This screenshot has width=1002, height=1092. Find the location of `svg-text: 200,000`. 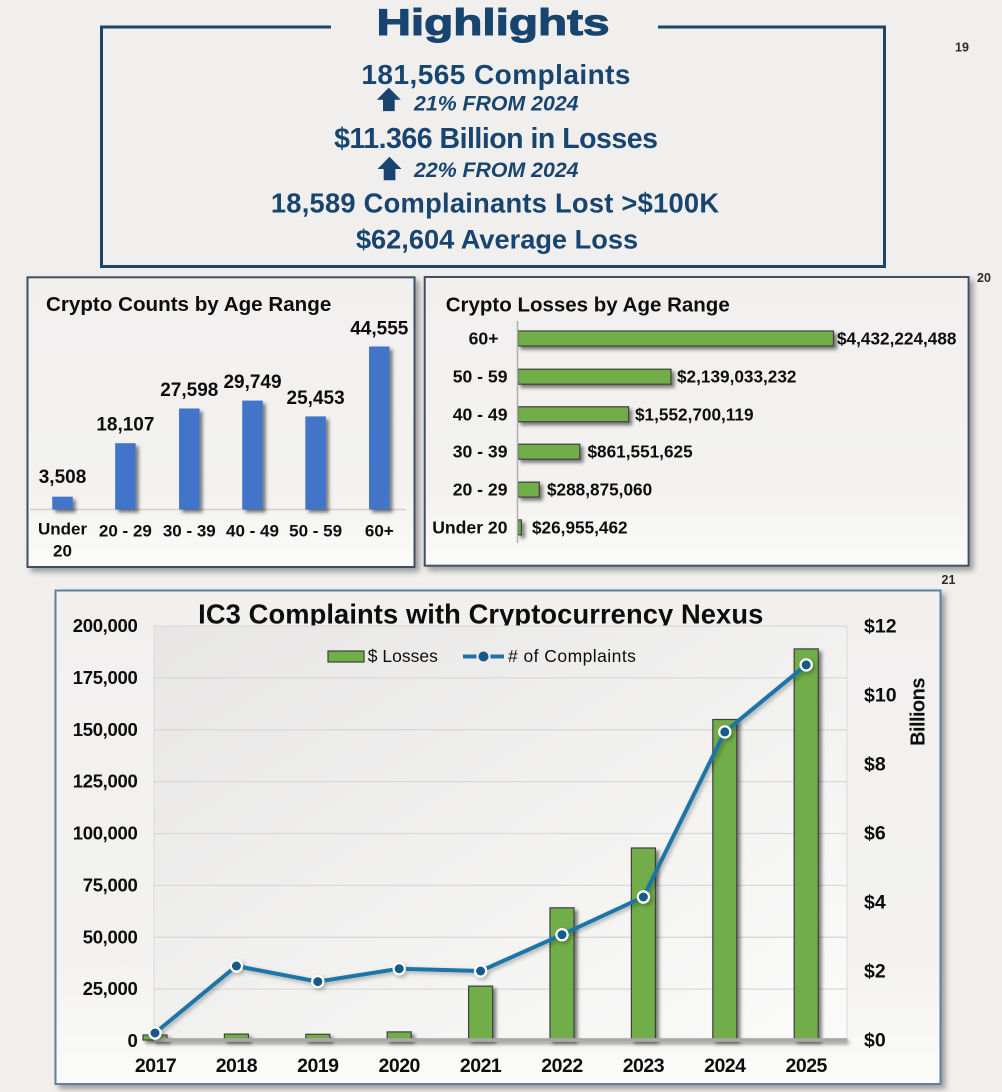

svg-text: 200,000 is located at coordinates (105, 625).